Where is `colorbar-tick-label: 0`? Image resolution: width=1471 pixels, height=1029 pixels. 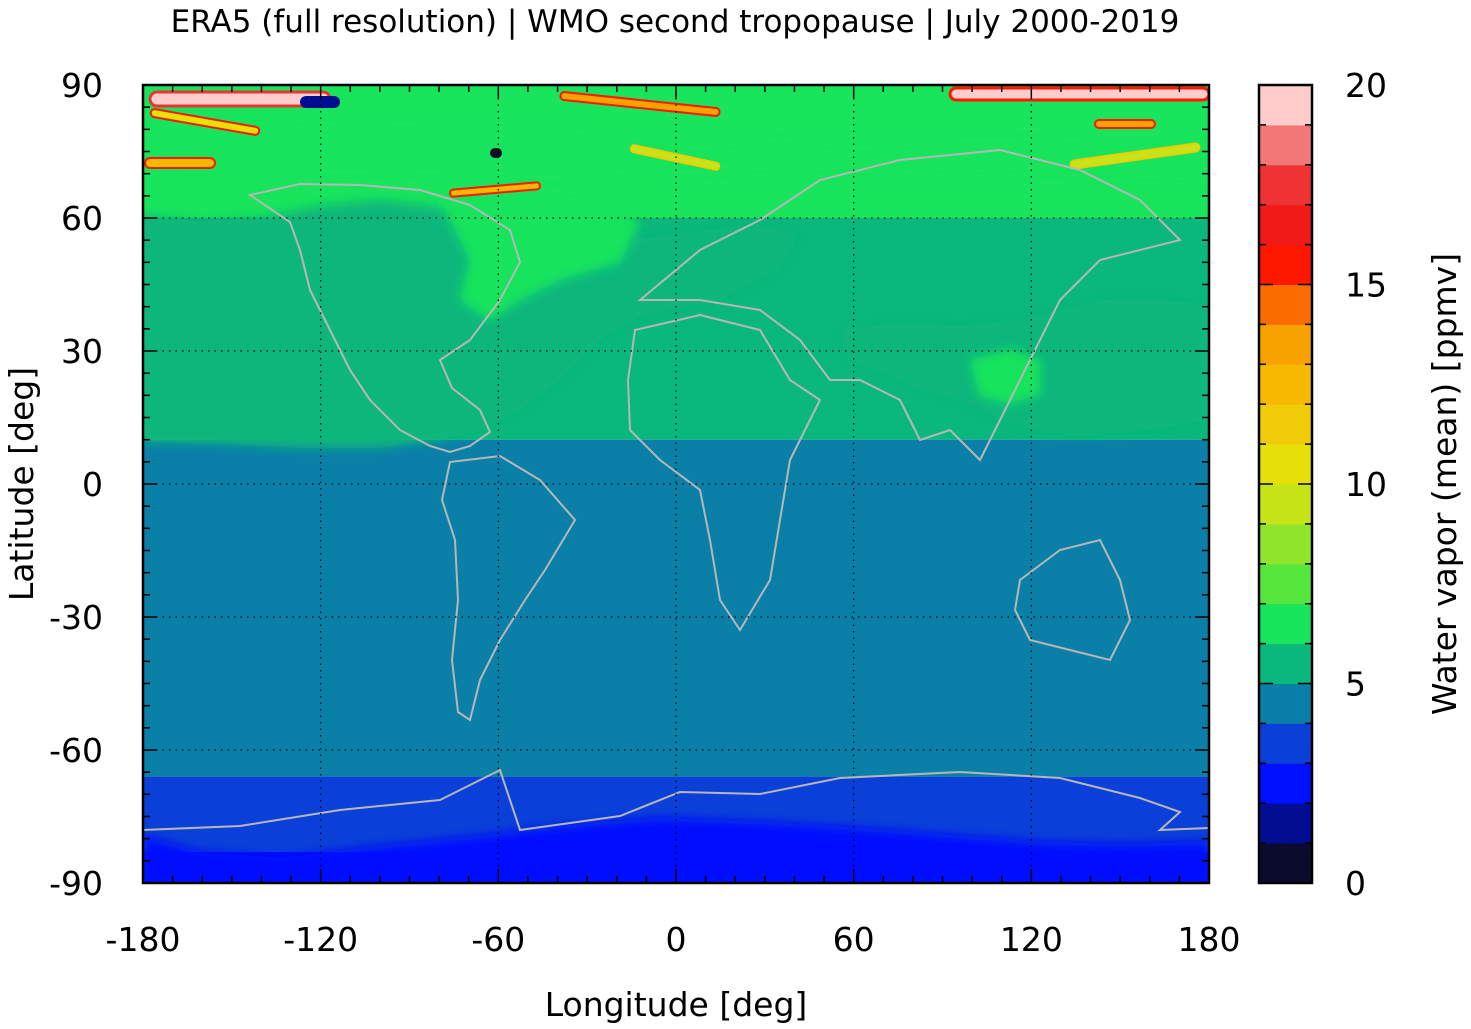 colorbar-tick-label: 0 is located at coordinates (1355, 883).